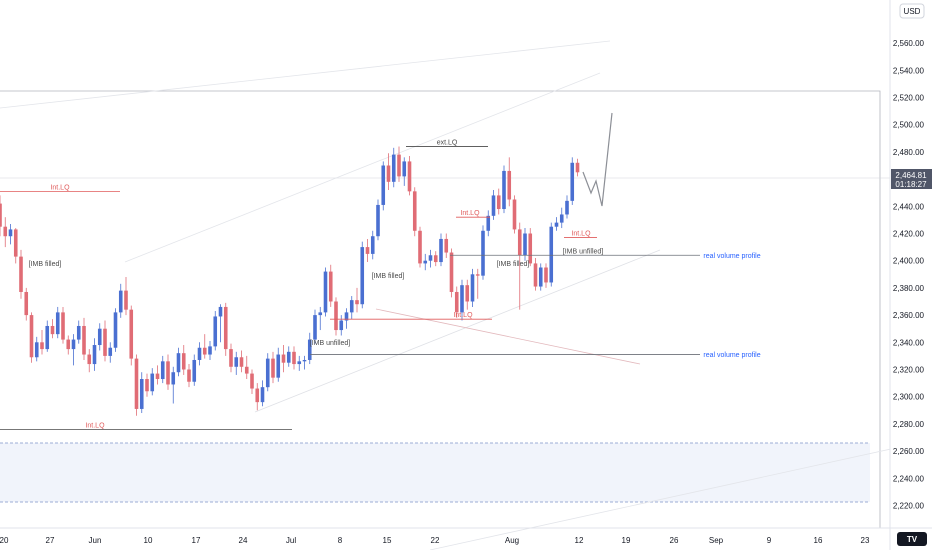 The image size is (932, 550). Describe the element at coordinates (909, 152) in the screenshot. I see `y-tick-label: 2,480.00` at that location.